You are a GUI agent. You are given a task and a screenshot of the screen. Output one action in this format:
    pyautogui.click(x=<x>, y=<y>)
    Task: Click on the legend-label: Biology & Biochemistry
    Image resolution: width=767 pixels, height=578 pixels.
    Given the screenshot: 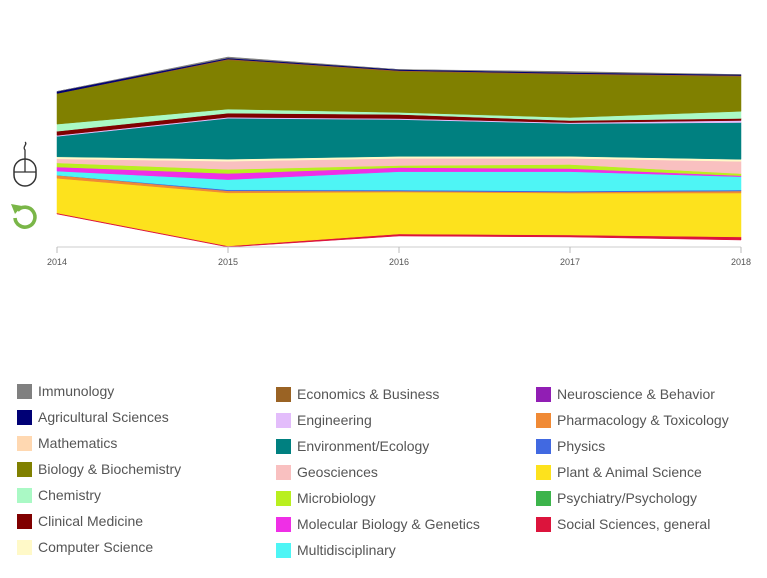 What is the action you would take?
    pyautogui.click(x=110, y=469)
    